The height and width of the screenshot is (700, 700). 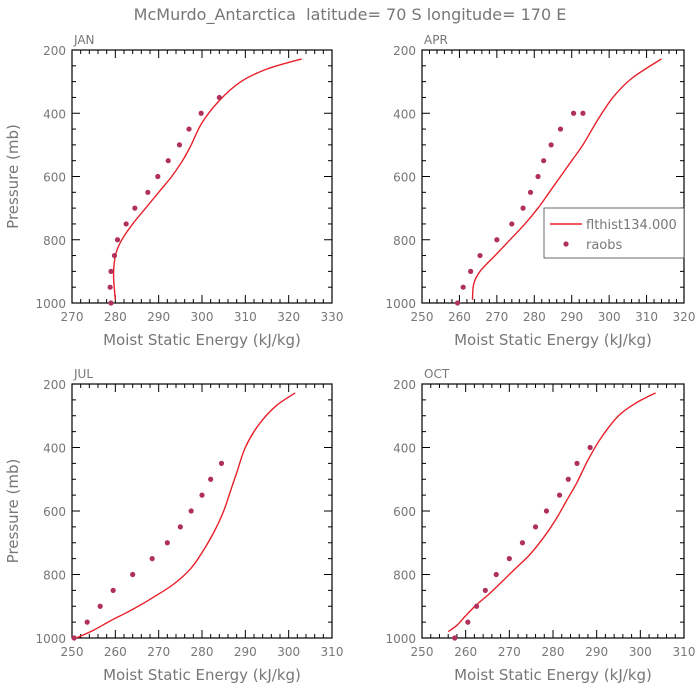 What do you see at coordinates (566, 179) in the screenshot?
I see `model-line-apr` at bounding box center [566, 179].